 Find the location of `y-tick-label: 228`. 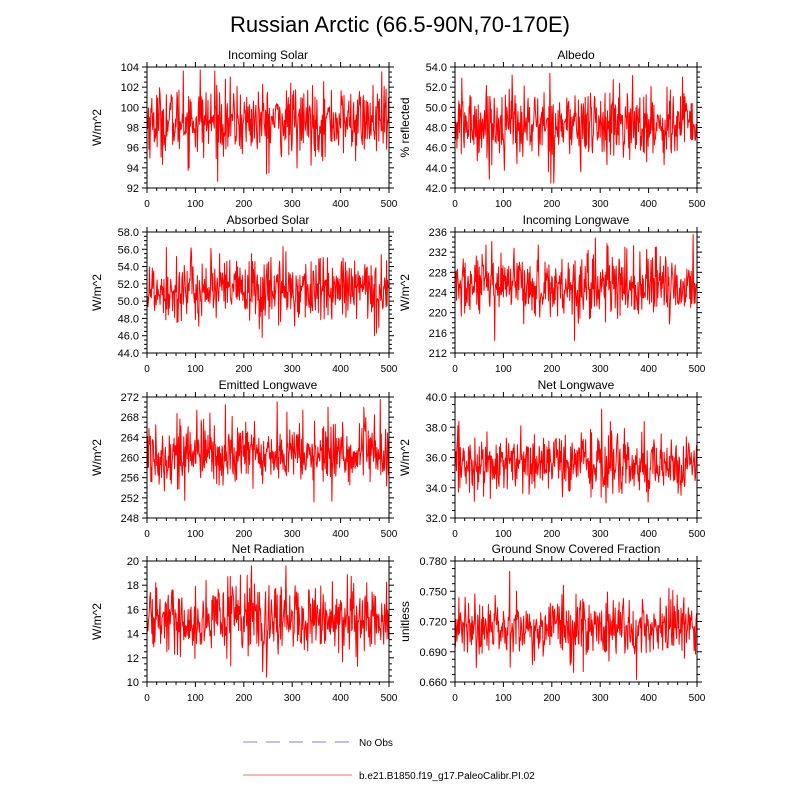

y-tick-label: 228 is located at coordinates (438, 273).